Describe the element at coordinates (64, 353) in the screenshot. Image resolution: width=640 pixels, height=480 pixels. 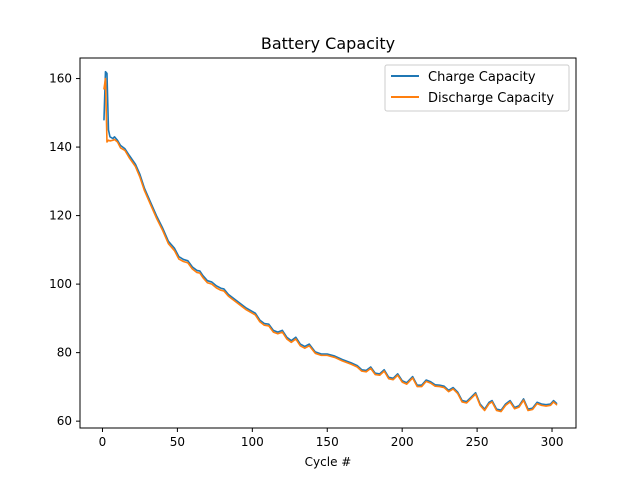
I see `y-tick-label: 80` at that location.